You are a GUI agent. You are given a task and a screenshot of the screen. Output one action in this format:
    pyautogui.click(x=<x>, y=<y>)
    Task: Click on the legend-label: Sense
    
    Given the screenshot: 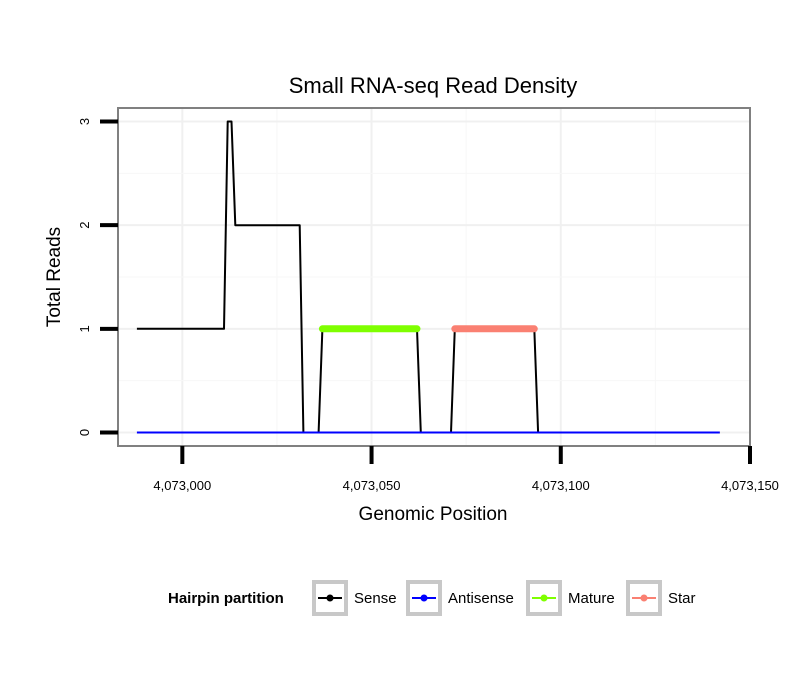 What is the action you would take?
    pyautogui.click(x=375, y=598)
    